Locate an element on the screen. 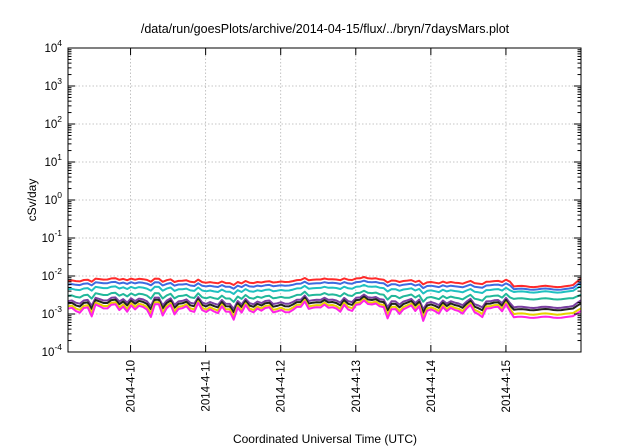 The height and width of the screenshot is (448, 640). y-tick-label: 10¹ is located at coordinates (53, 160).